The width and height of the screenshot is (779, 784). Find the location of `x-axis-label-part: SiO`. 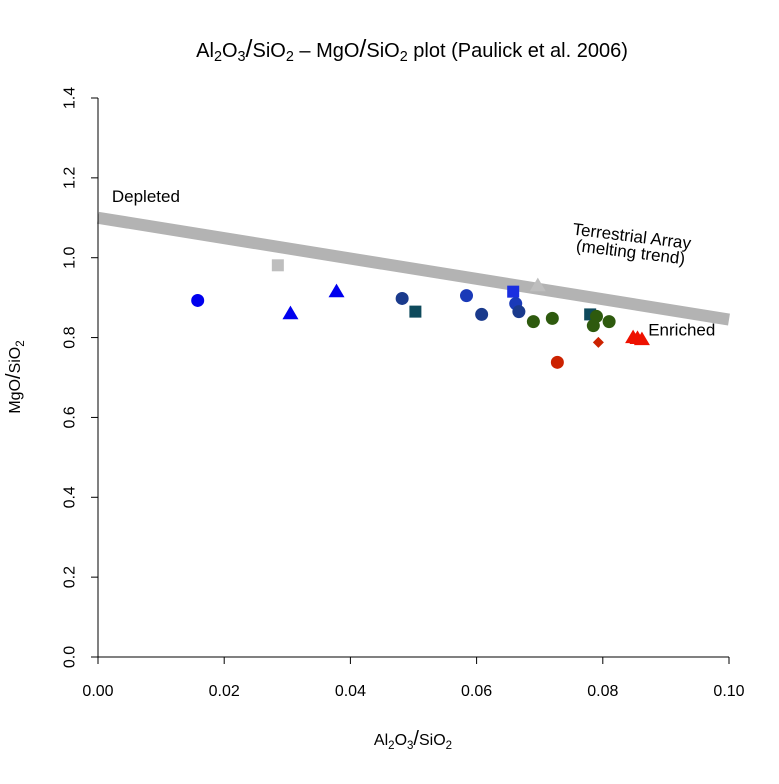

x-axis-label-part: SiO is located at coordinates (432, 740).